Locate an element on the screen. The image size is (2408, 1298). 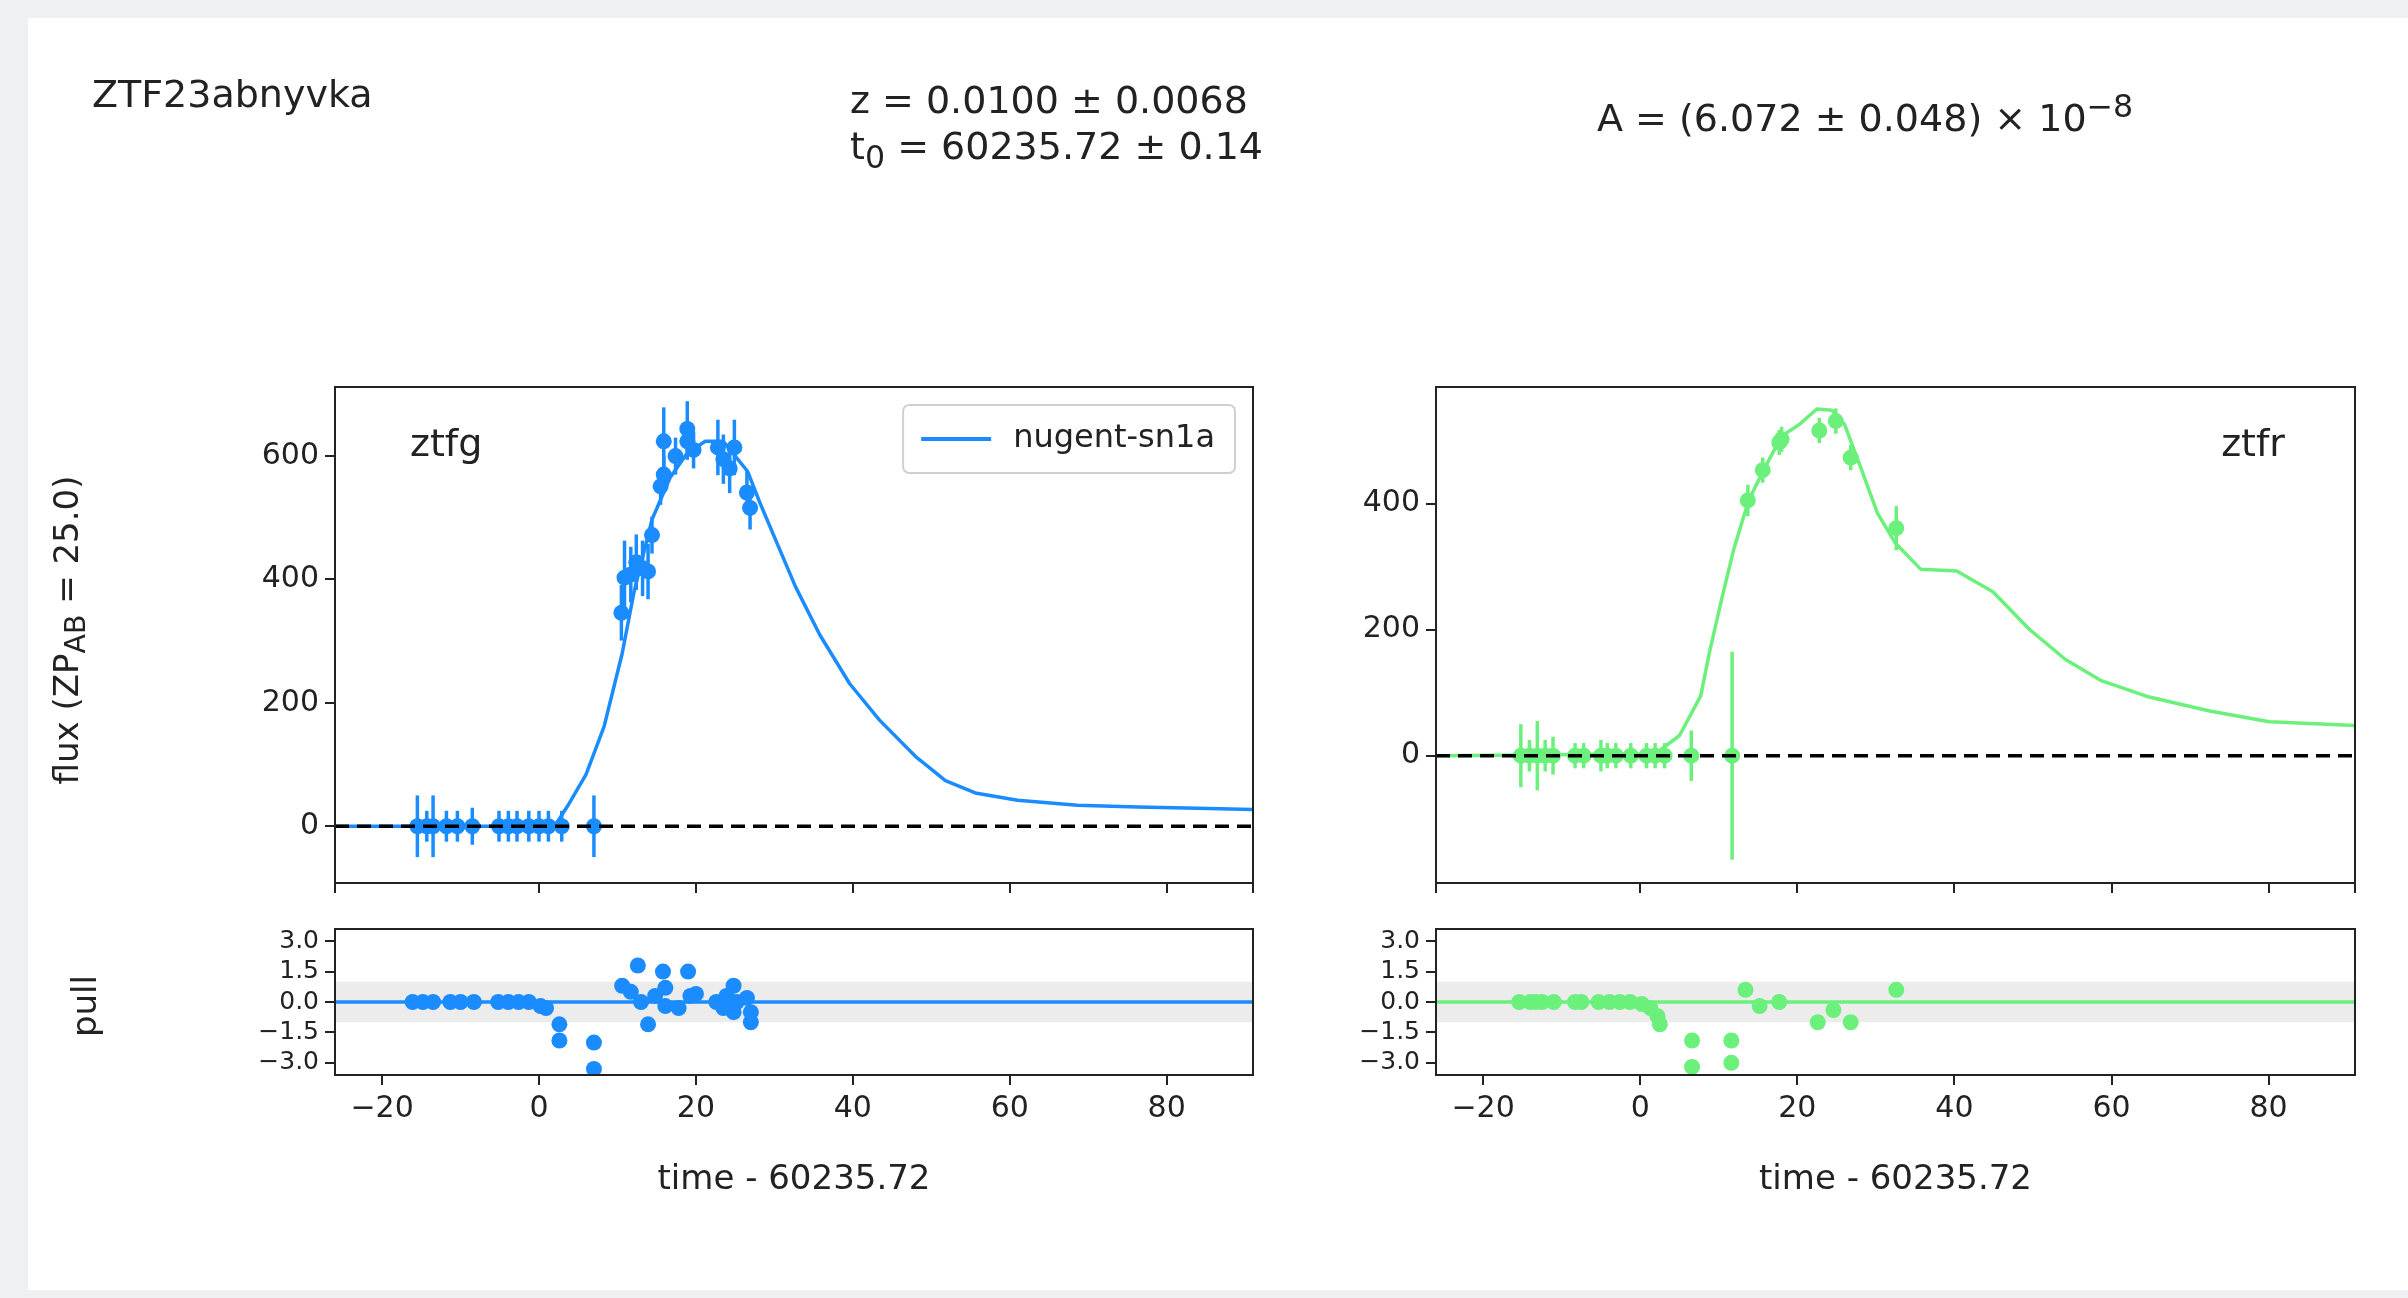
y-tick-label: 600 is located at coordinates (290, 453).